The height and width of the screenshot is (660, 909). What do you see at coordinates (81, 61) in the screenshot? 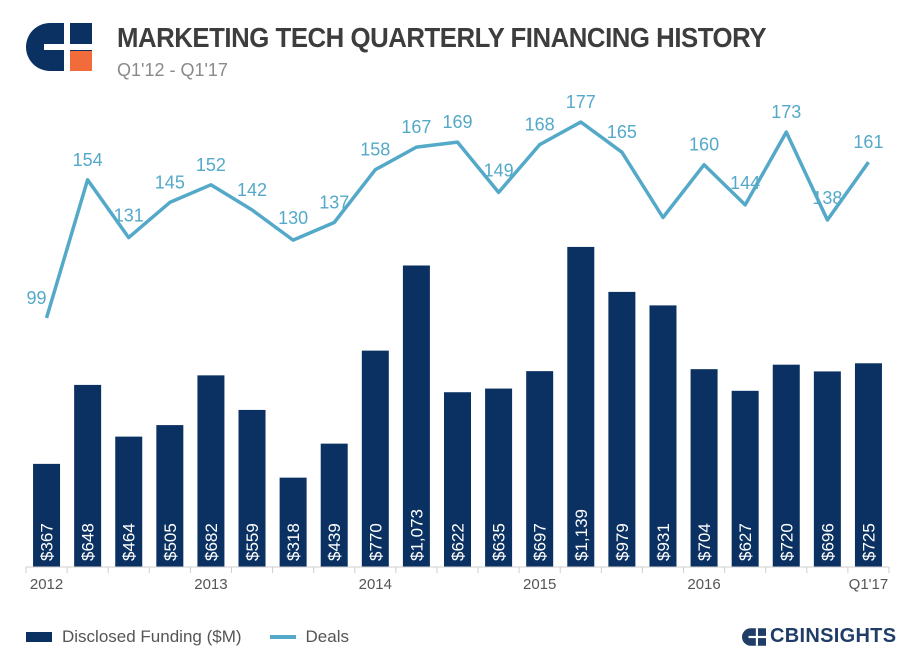
I see `logo-orange-square` at bounding box center [81, 61].